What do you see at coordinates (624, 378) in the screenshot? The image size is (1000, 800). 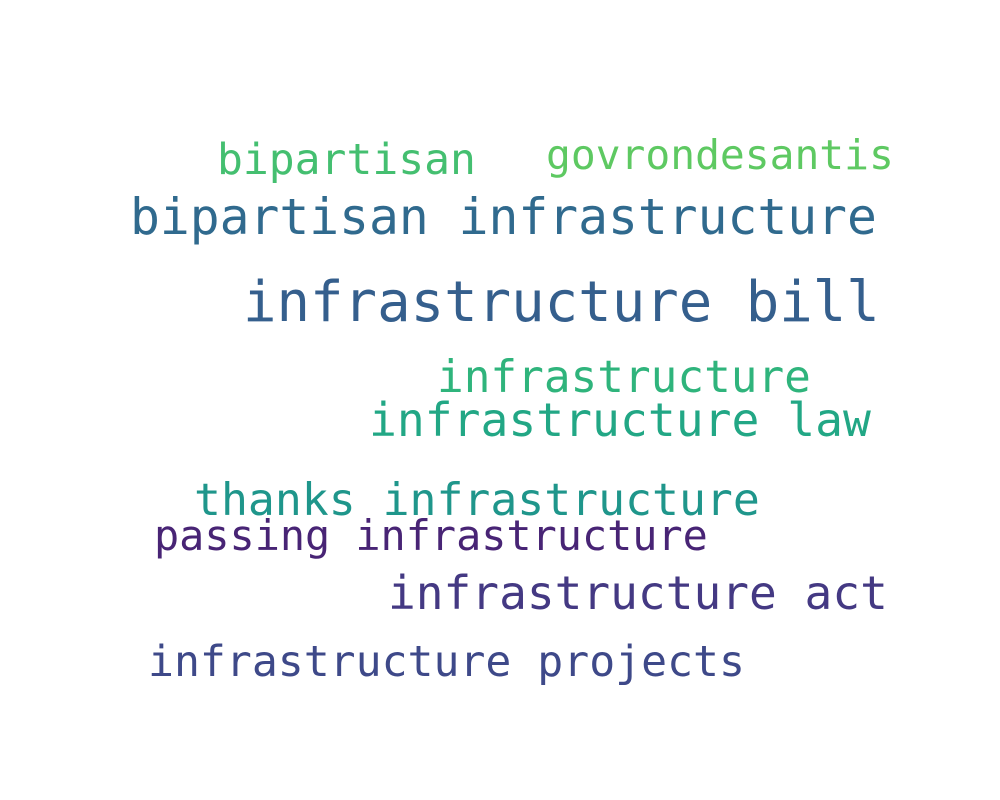 I see `word-infrastructure: infrastructure` at bounding box center [624, 378].